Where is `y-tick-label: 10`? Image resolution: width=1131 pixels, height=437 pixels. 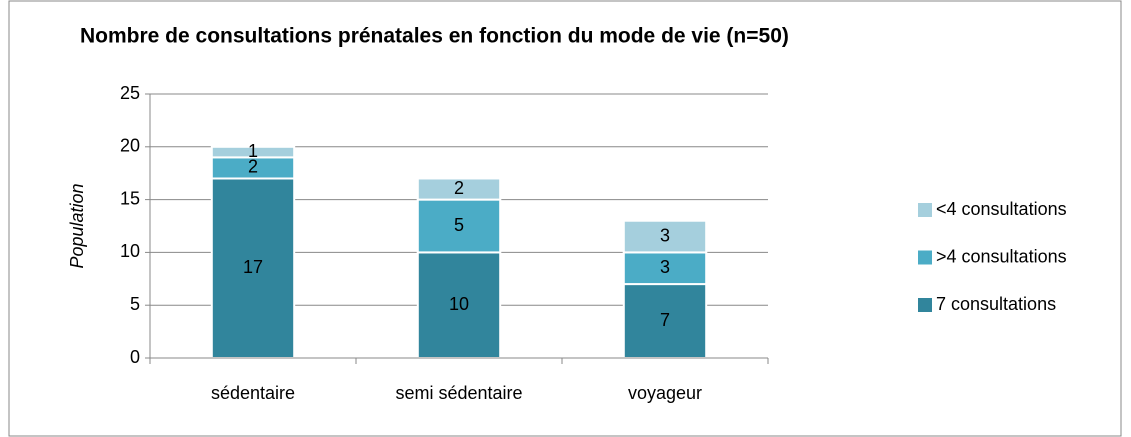
y-tick-label: 10 is located at coordinates (130, 251).